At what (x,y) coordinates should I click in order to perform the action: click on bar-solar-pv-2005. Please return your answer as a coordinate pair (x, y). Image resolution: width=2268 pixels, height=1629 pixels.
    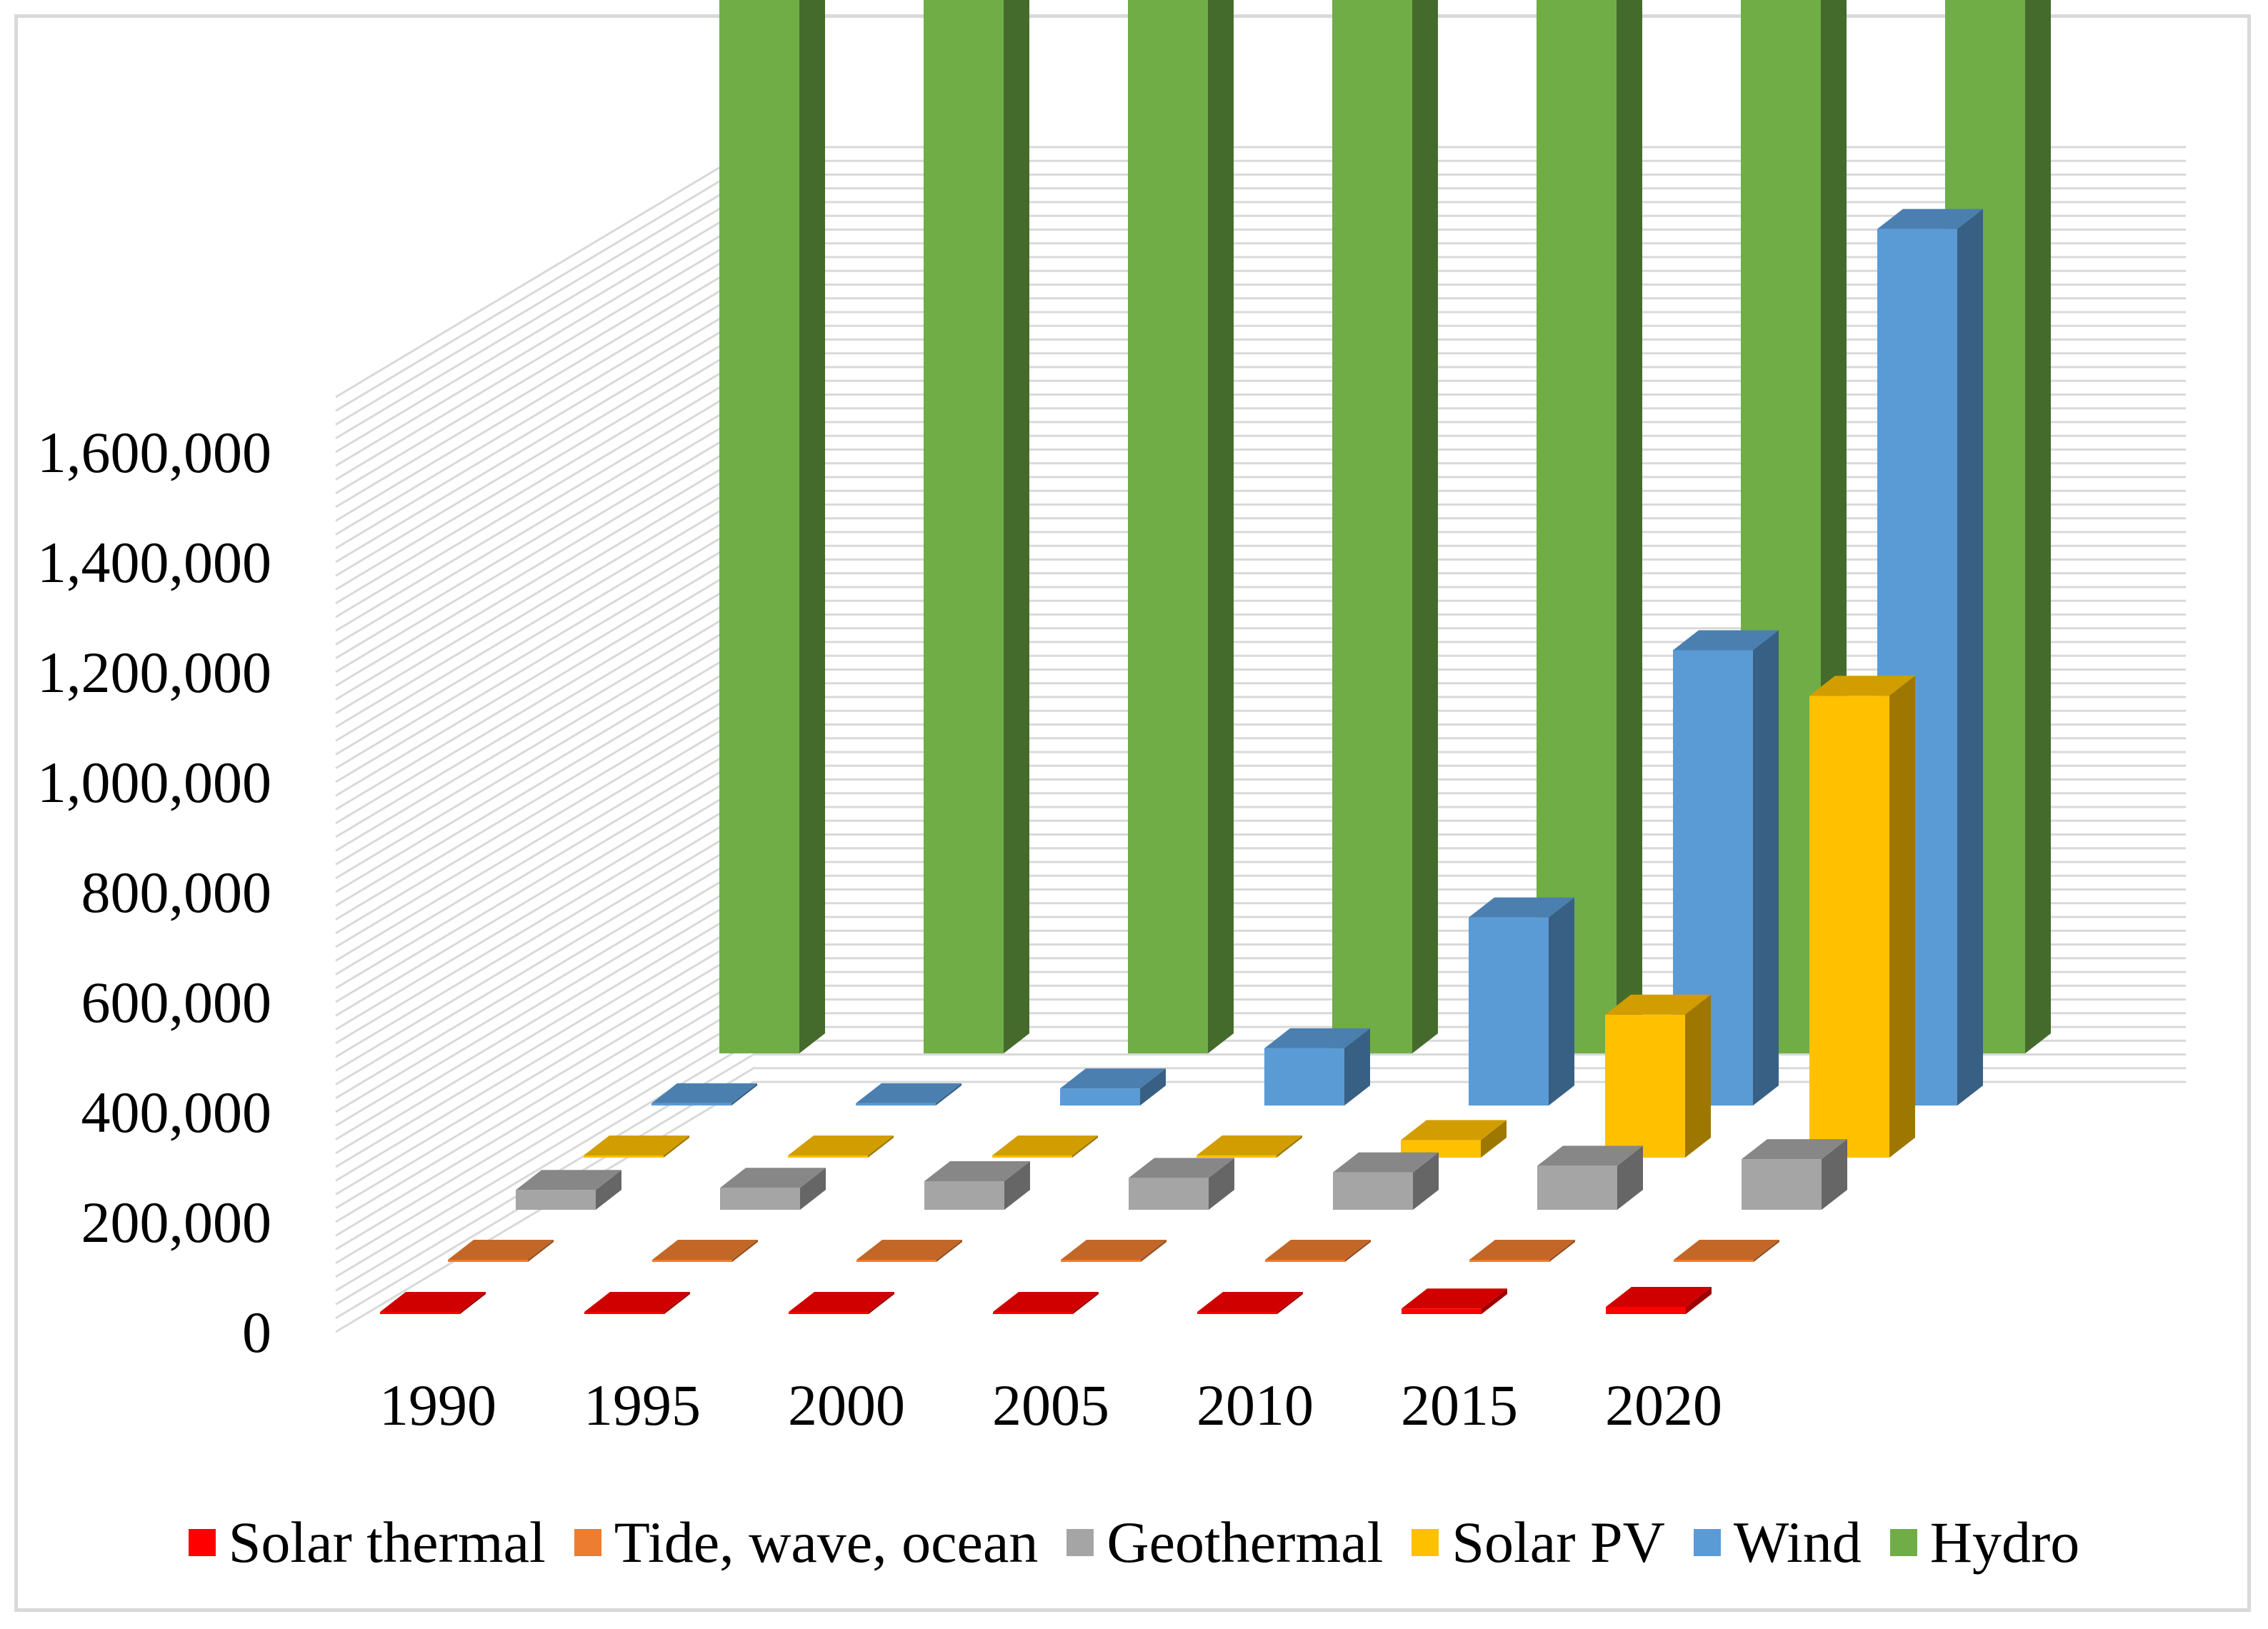
    Looking at the image, I should click on (1249, 1146).